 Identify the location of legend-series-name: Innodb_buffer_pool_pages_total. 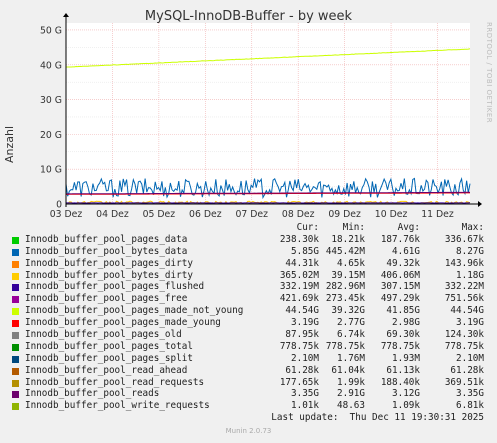
(109, 346).